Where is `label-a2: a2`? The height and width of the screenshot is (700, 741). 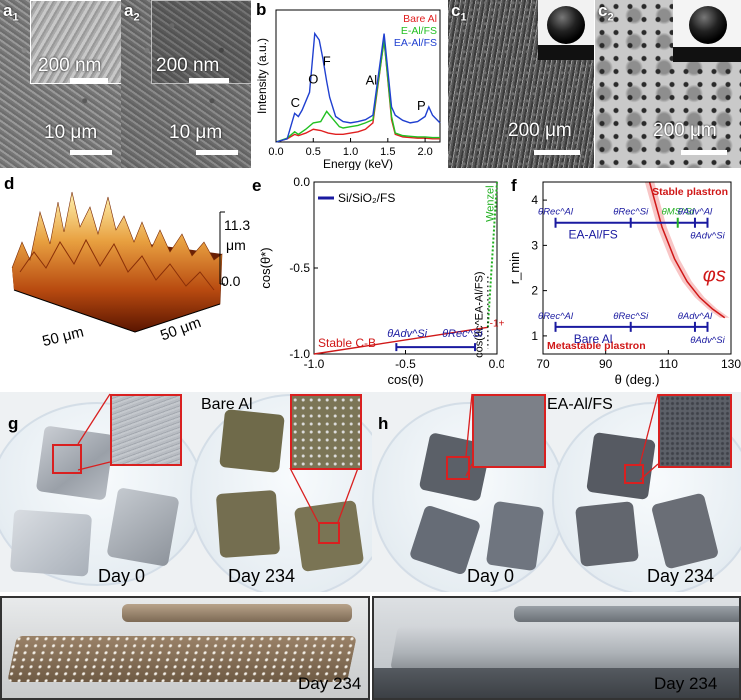 label-a2: a2 is located at coordinates (132, 12).